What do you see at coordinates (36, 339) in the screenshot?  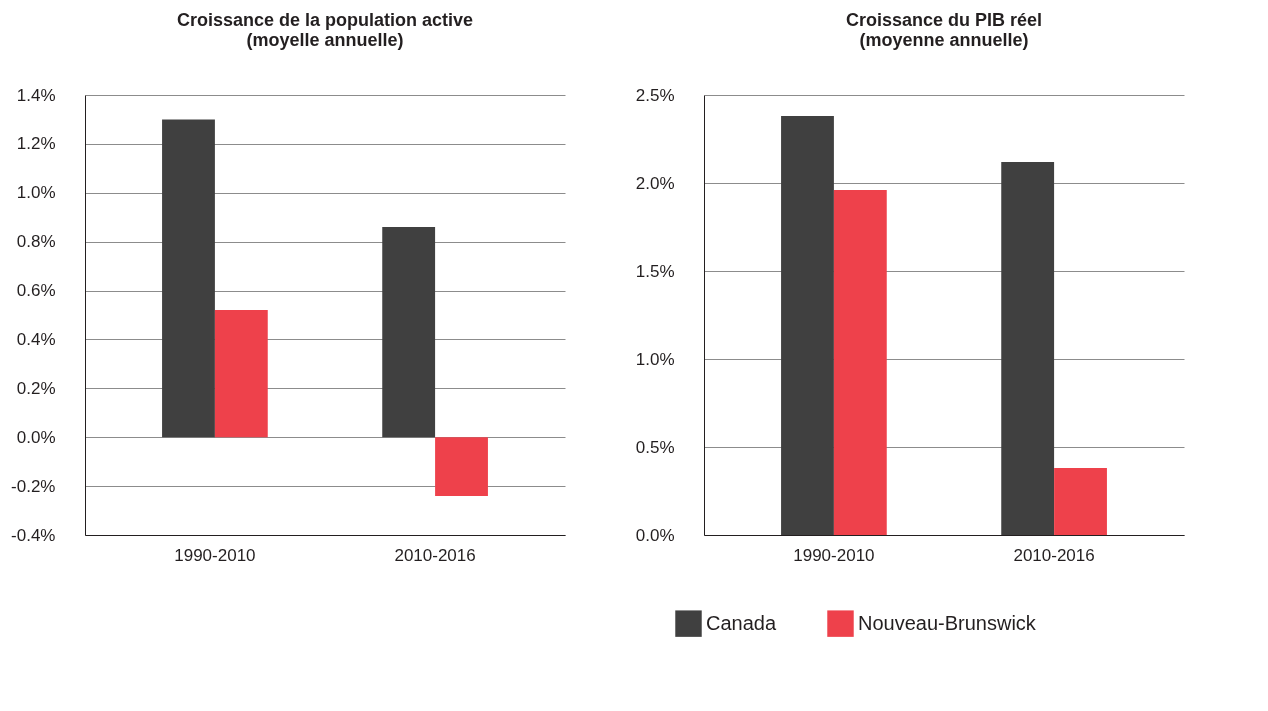 I see `y-tick-label: 0.4%` at bounding box center [36, 339].